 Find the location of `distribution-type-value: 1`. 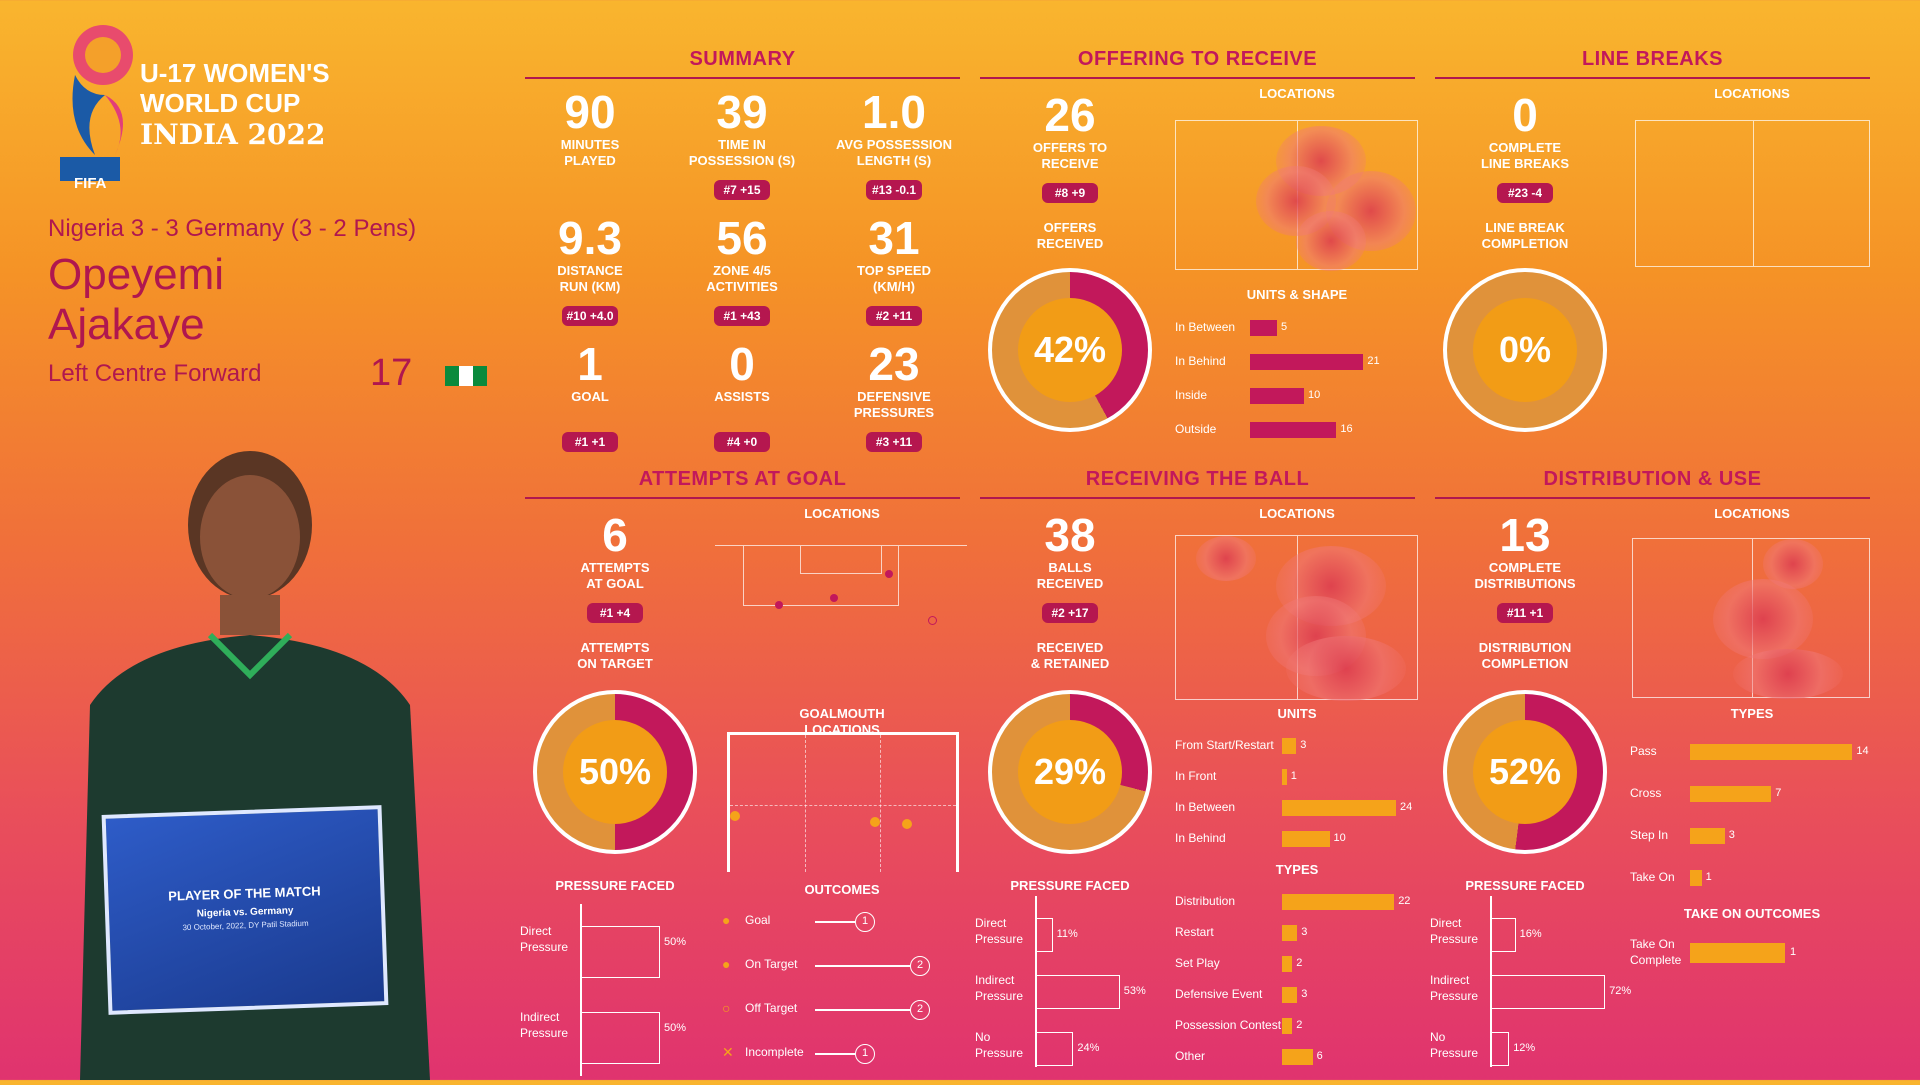

distribution-type-value: 1 is located at coordinates (1708, 877).